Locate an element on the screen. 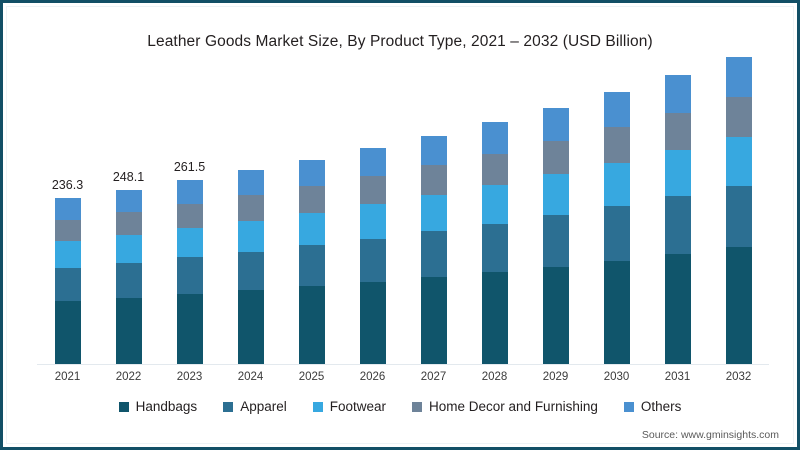 This screenshot has height=450, width=800. bar-value-label: 236.3 is located at coordinates (67, 185).